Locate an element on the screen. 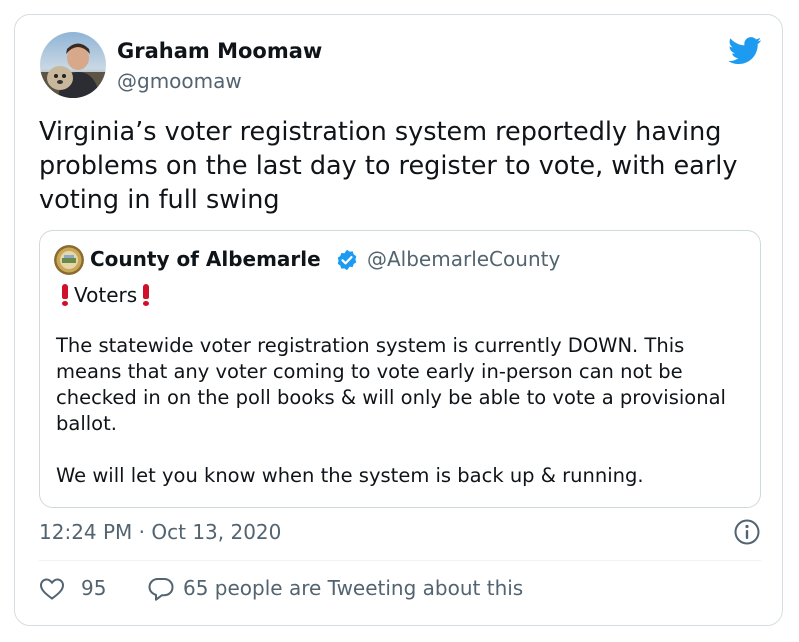 The height and width of the screenshot is (642, 799). author-handle: @gmoomaw is located at coordinates (179, 81).